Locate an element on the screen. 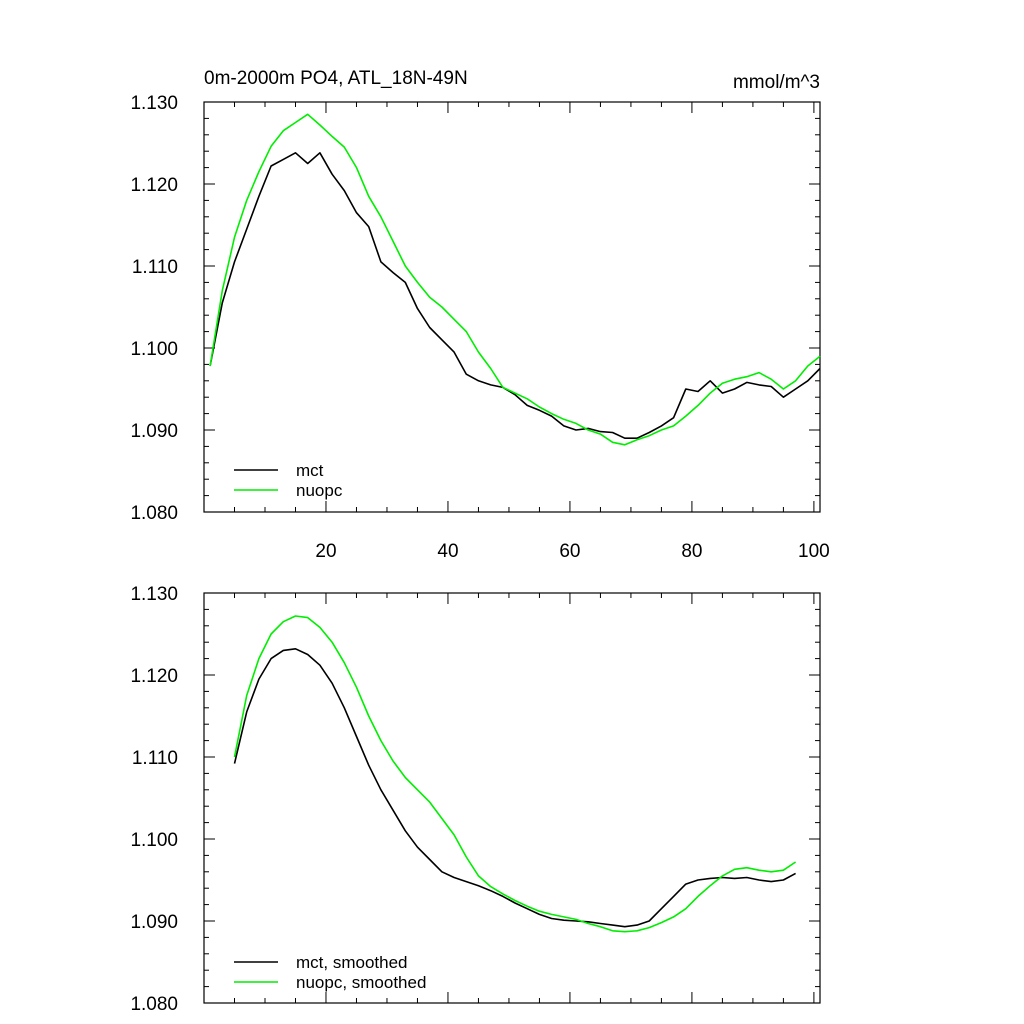  legend-label: mct is located at coordinates (310, 470).